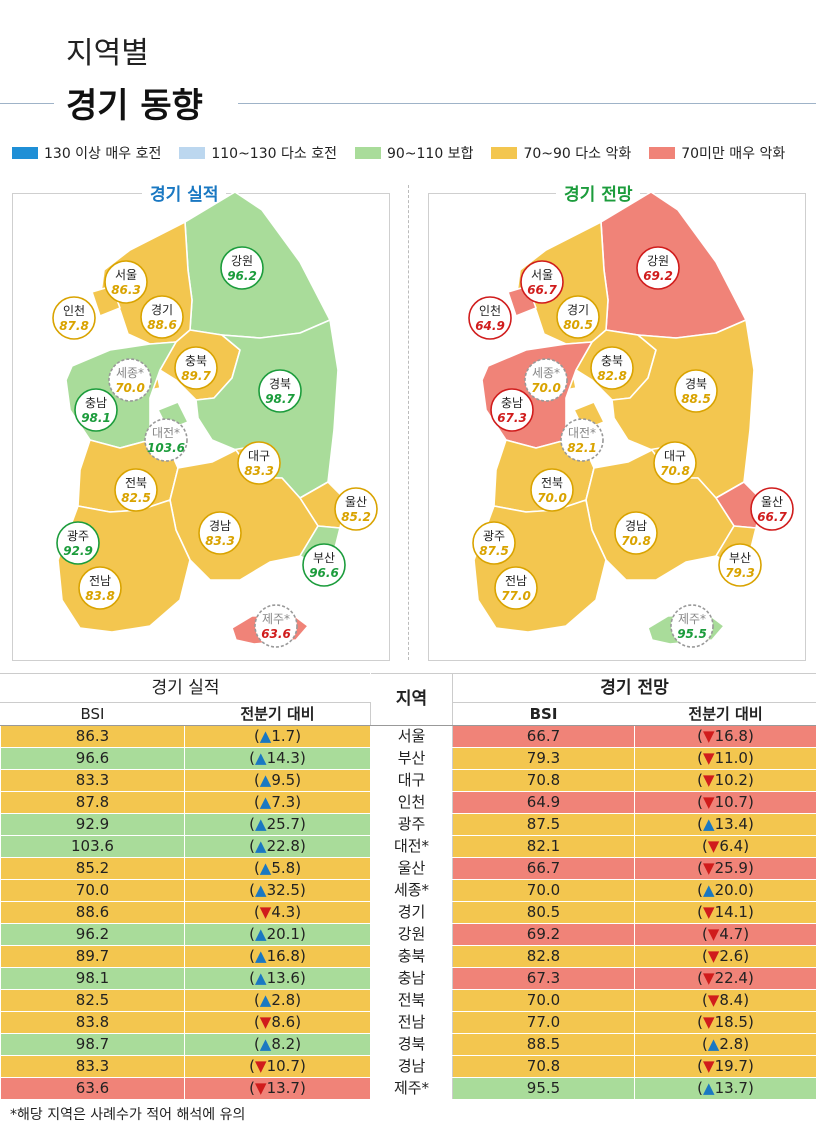 Image resolution: width=816 pixels, height=1144 pixels. I want to click on badge-region-label: 대전*, so click(582, 433).